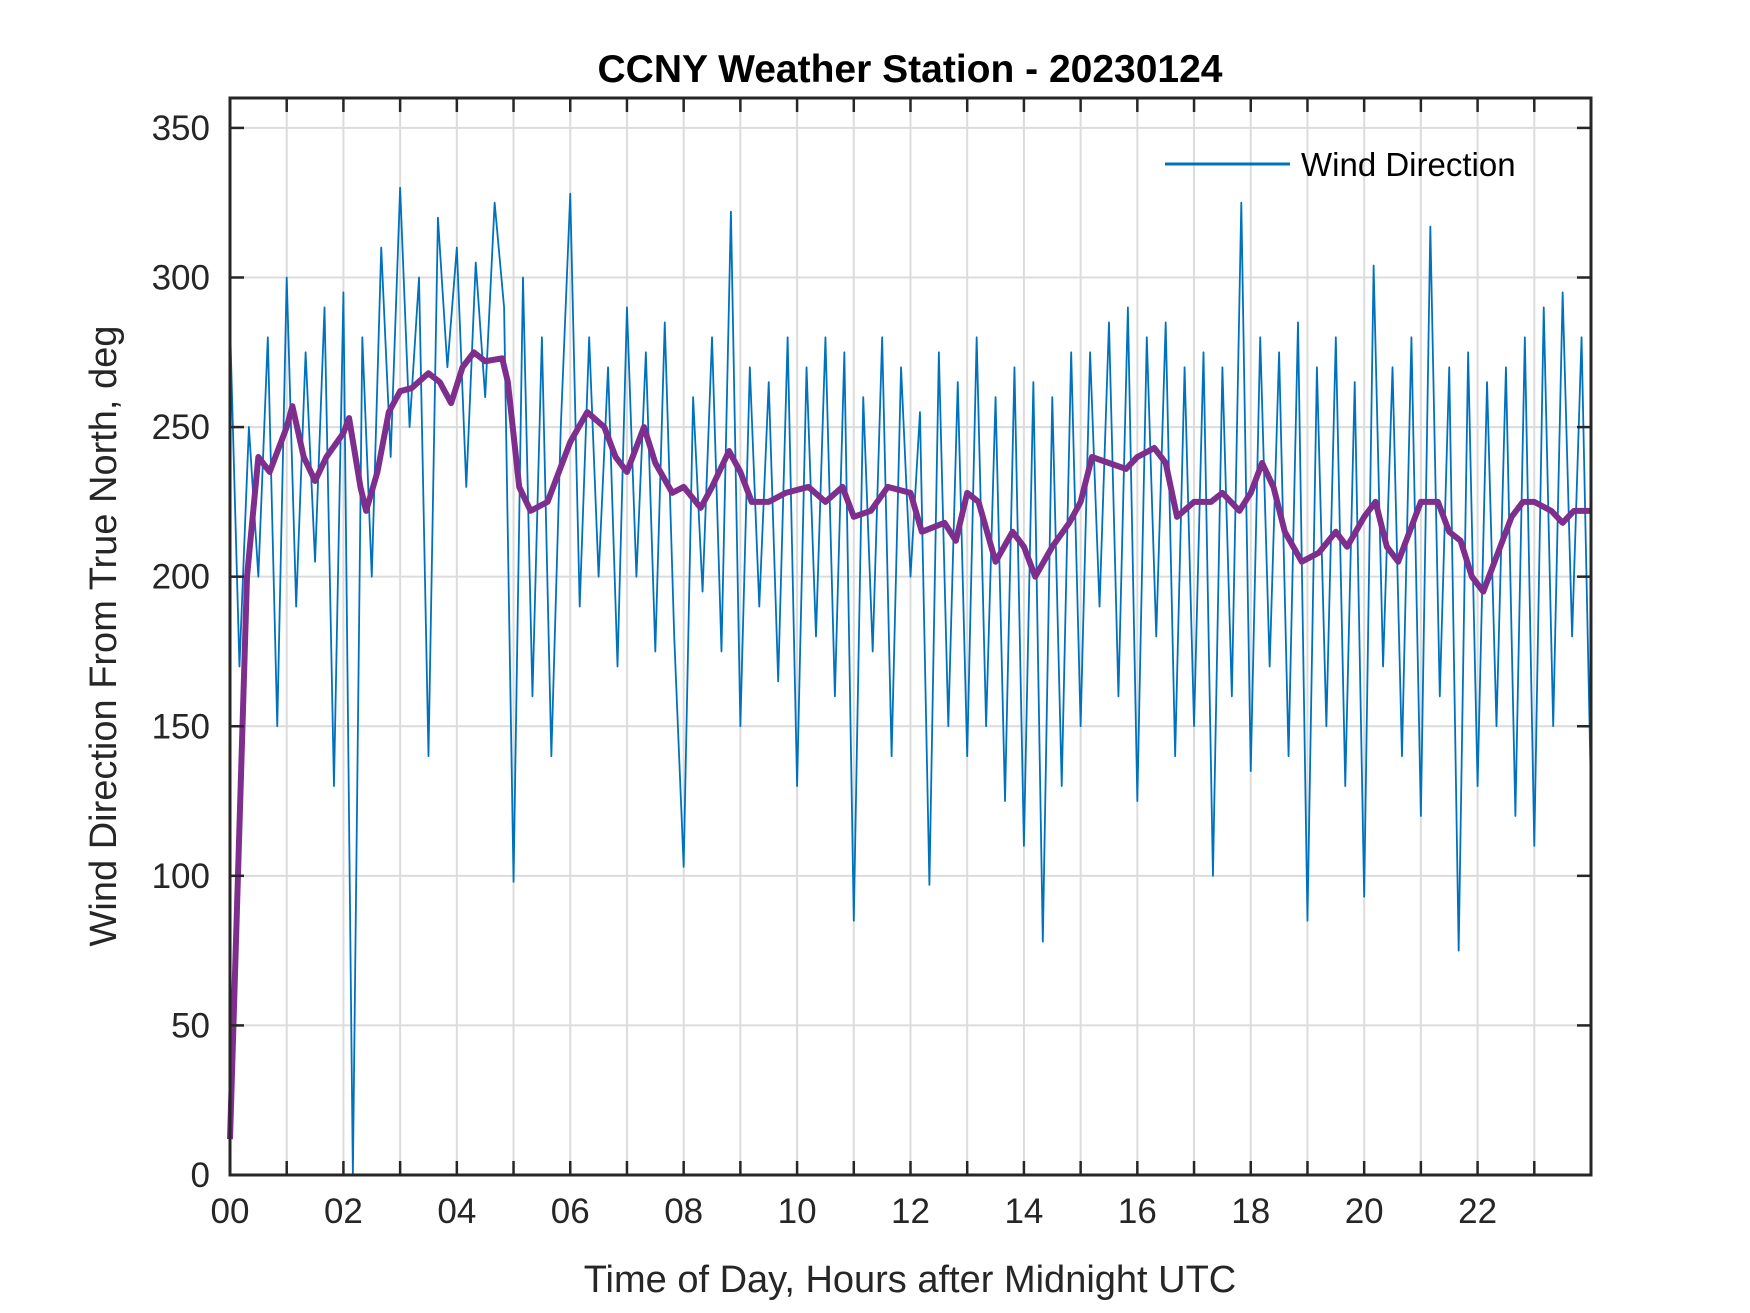 Image resolution: width=1750 pixels, height=1313 pixels. Describe the element at coordinates (200, 1175) in the screenshot. I see `y-tick-label: 0` at that location.